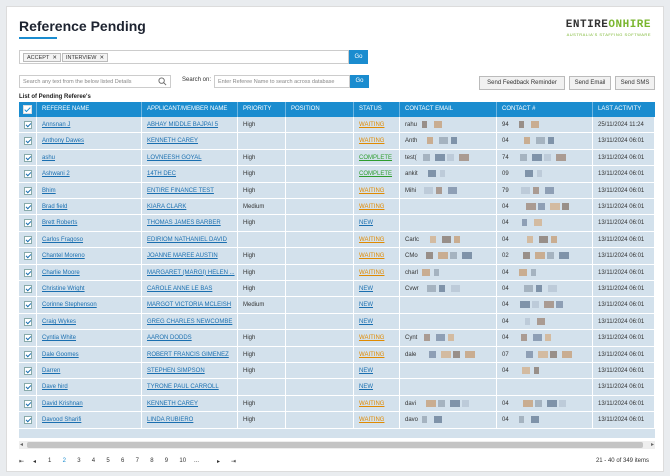 This screenshot has height=476, width=670. I want to click on col-status: STATUS, so click(377, 109).